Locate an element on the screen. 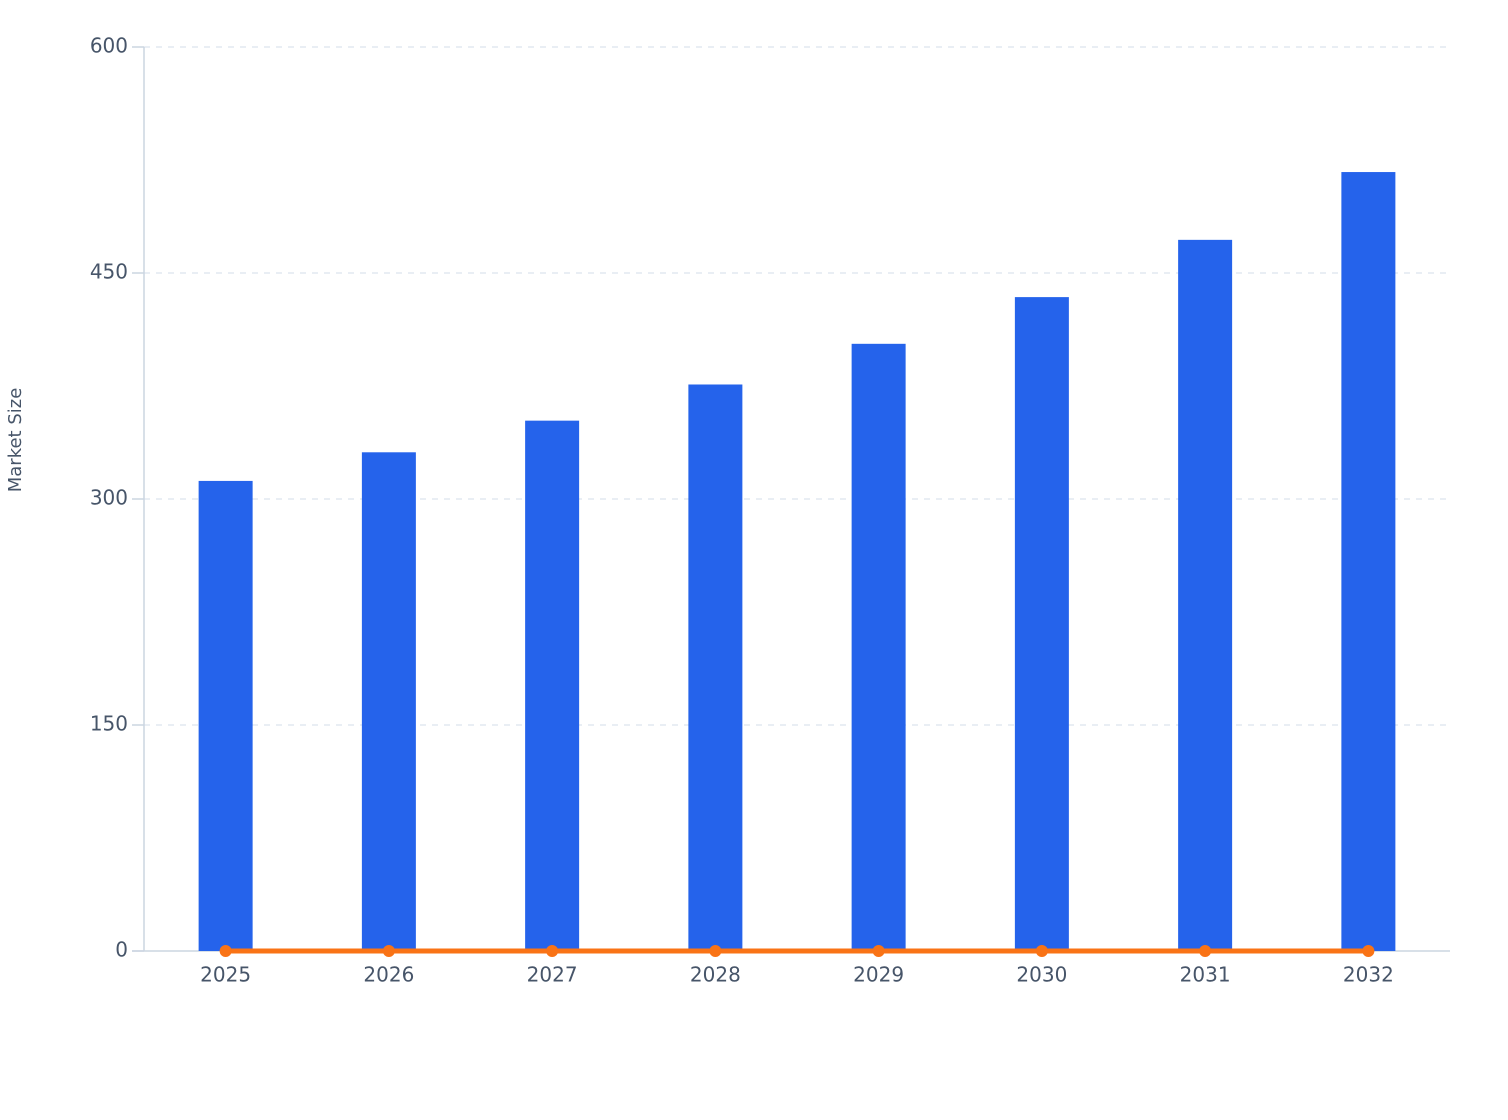 The image size is (1508, 1120). y-tick-label: 300 is located at coordinates (109, 498).